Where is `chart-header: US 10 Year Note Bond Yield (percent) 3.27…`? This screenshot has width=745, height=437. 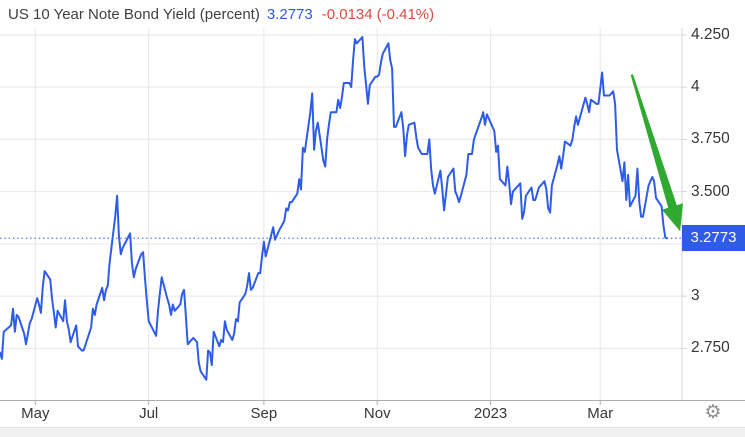
chart-header: US 10 Year Note Bond Yield (percent) 3.27… is located at coordinates (221, 15).